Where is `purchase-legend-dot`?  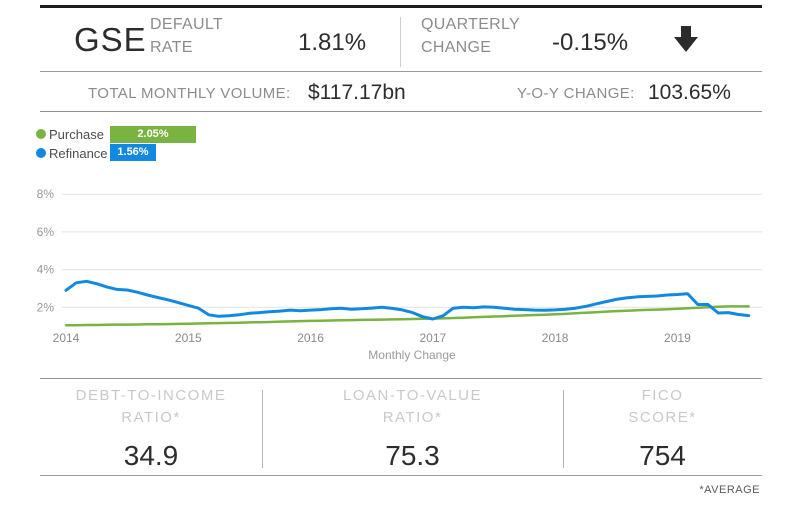 purchase-legend-dot is located at coordinates (41, 134).